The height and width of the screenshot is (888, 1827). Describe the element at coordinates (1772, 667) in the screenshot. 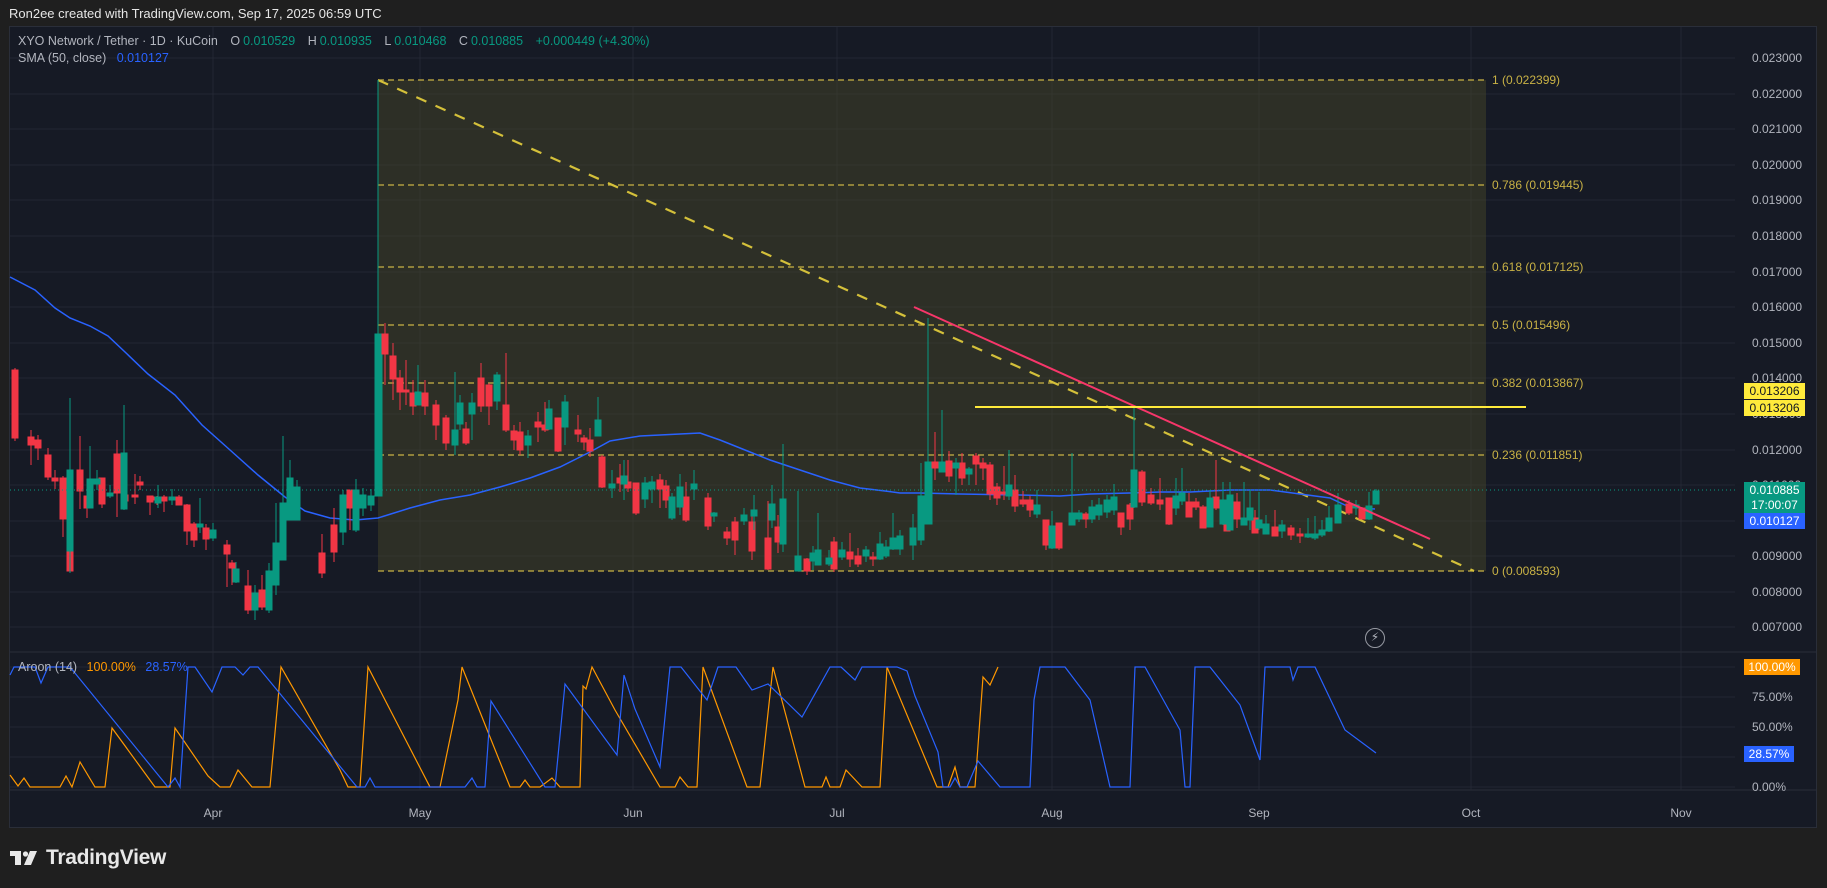

I see `aroon-up-tag: 100.00%` at that location.